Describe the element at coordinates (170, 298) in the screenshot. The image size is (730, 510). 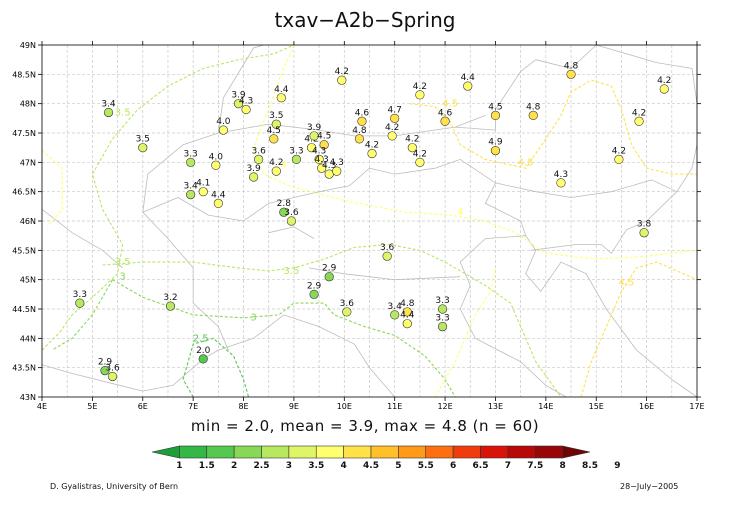
I see `station-value-label: 3.2` at that location.